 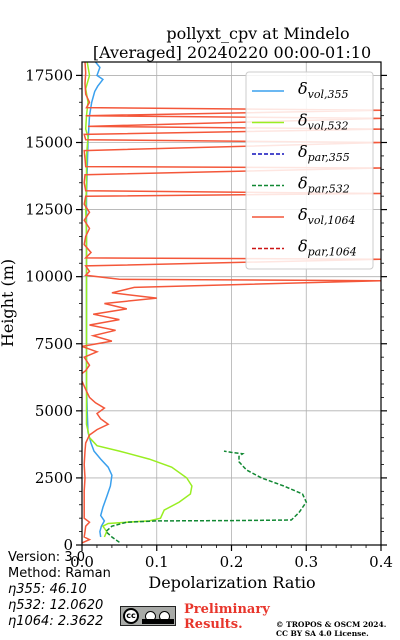 What do you see at coordinates (68, 545) in the screenshot?
I see `y-tick-label: 0` at bounding box center [68, 545].